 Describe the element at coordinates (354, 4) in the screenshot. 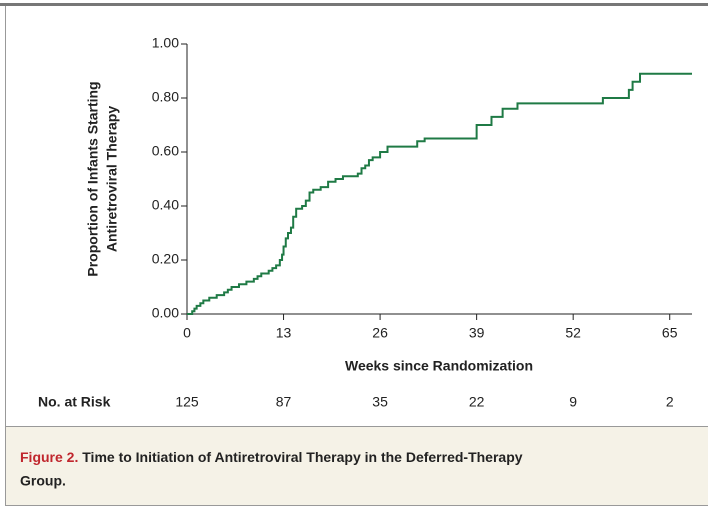

I see `top-rule` at that location.